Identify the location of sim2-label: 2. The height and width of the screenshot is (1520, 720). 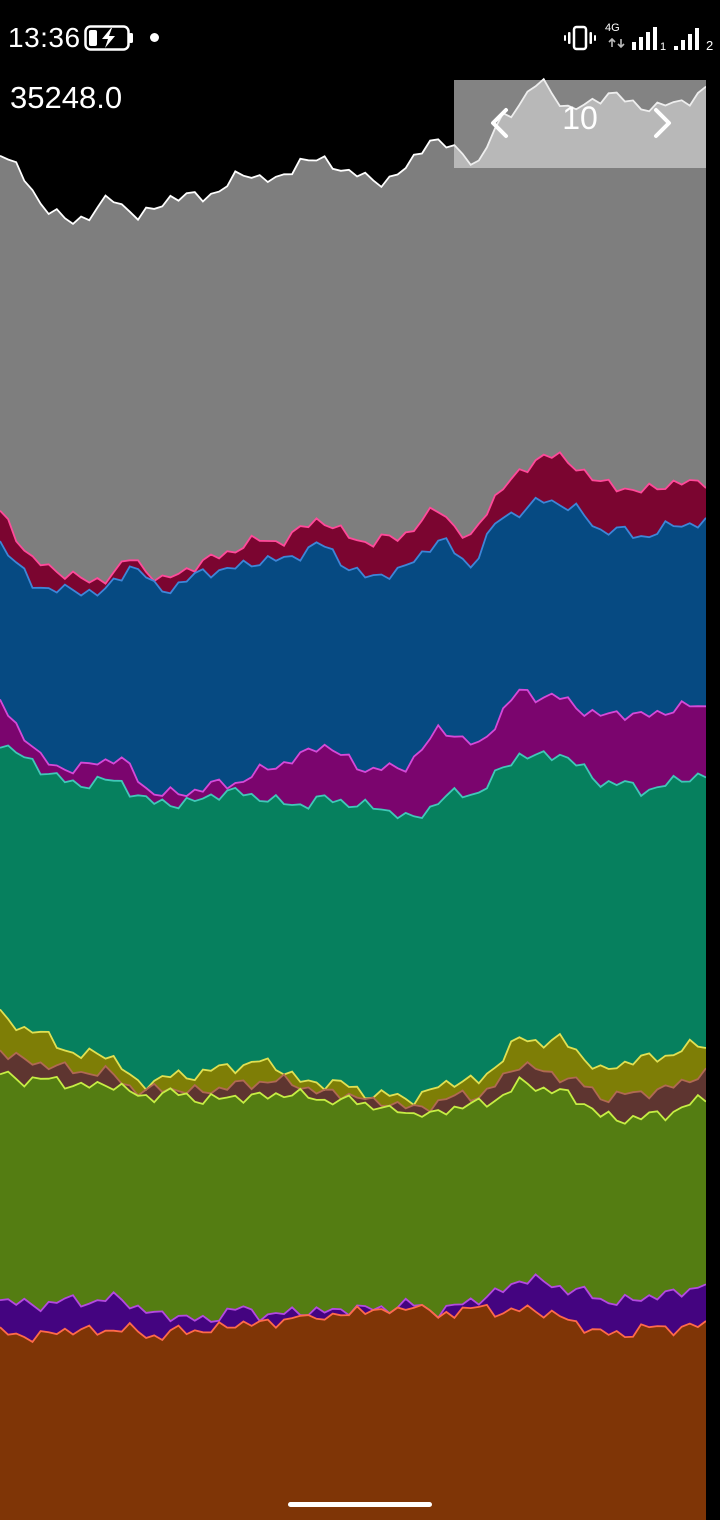
(709, 45).